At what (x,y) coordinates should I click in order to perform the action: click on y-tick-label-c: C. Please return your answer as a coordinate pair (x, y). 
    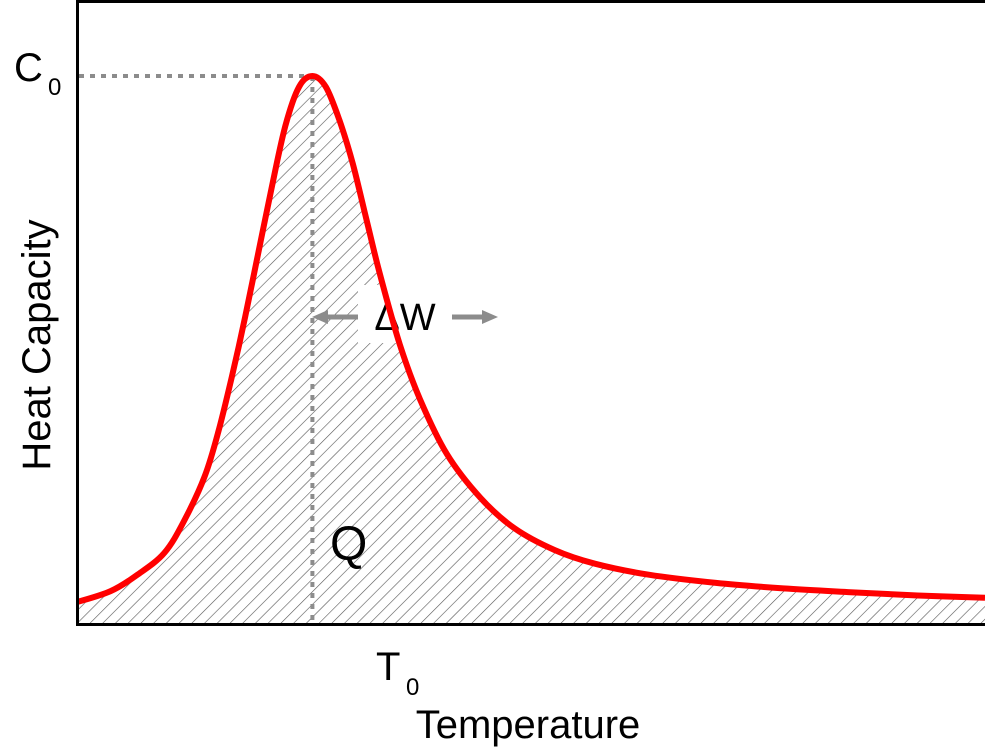
    Looking at the image, I should click on (28, 68).